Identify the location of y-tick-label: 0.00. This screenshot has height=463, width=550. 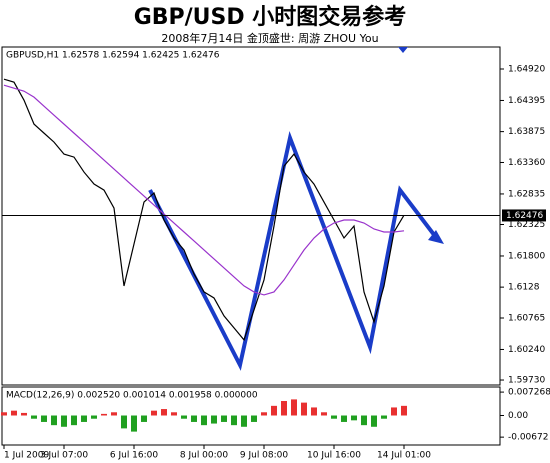
(518, 416).